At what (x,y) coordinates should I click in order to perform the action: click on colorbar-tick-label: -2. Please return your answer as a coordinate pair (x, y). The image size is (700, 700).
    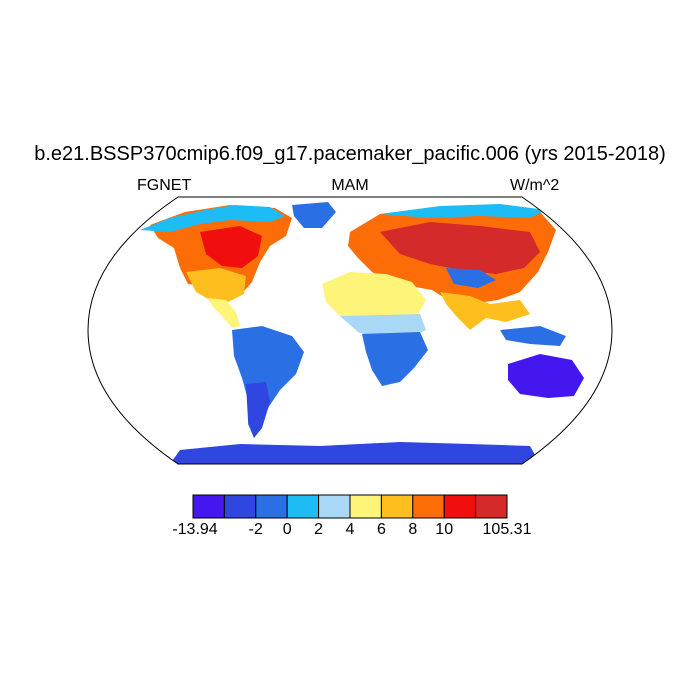
    Looking at the image, I should click on (255, 529).